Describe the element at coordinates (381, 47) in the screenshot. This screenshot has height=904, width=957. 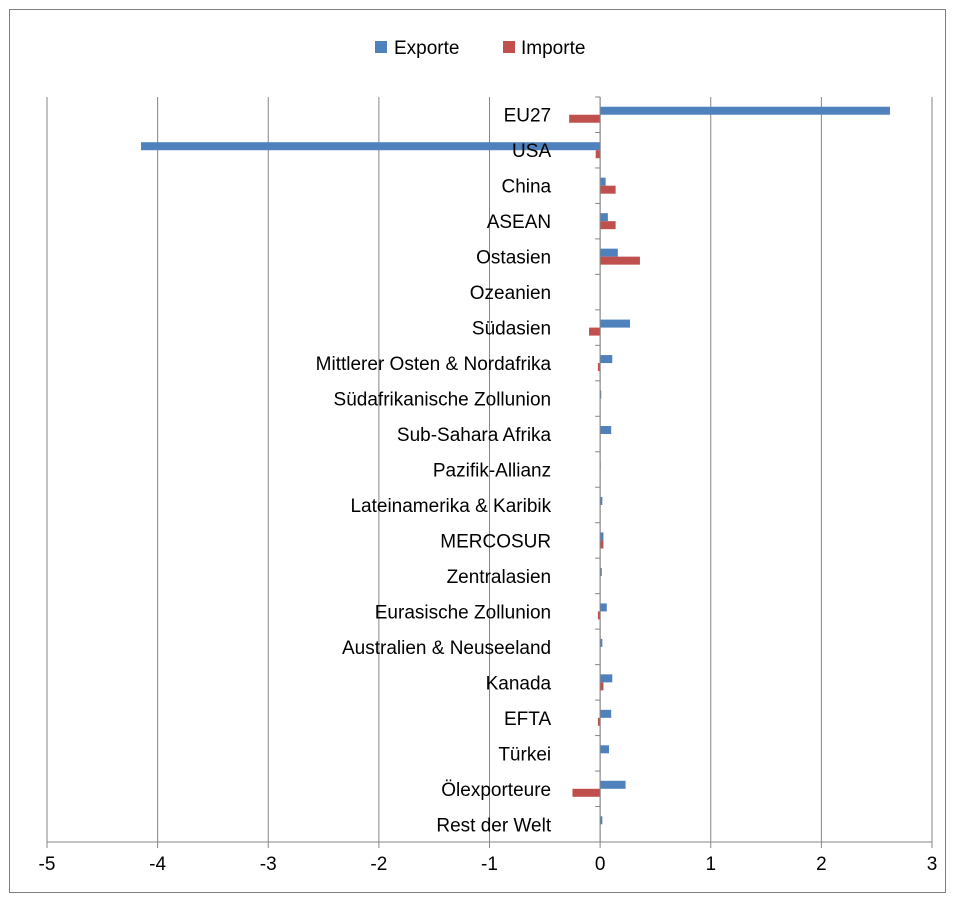
I see `legend-swatch-exporte` at that location.